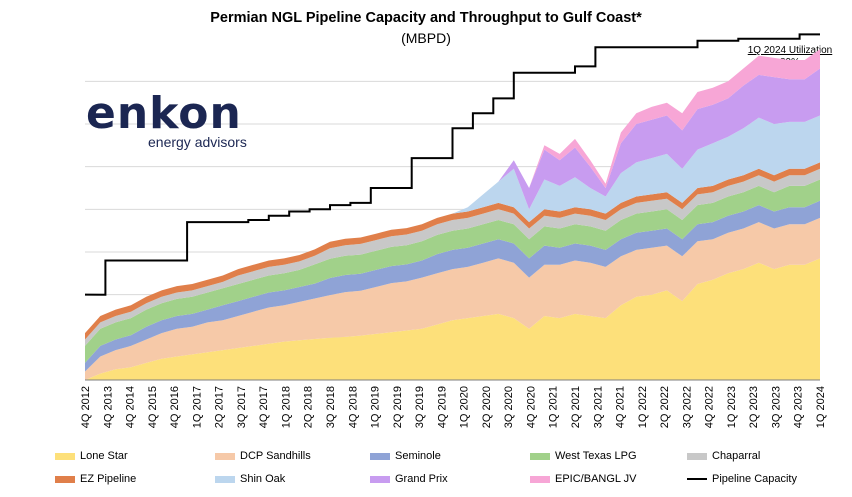 The height and width of the screenshot is (497, 852). Describe the element at coordinates (197, 407) in the screenshot. I see `x-tick-label: 1Q 2017` at that location.